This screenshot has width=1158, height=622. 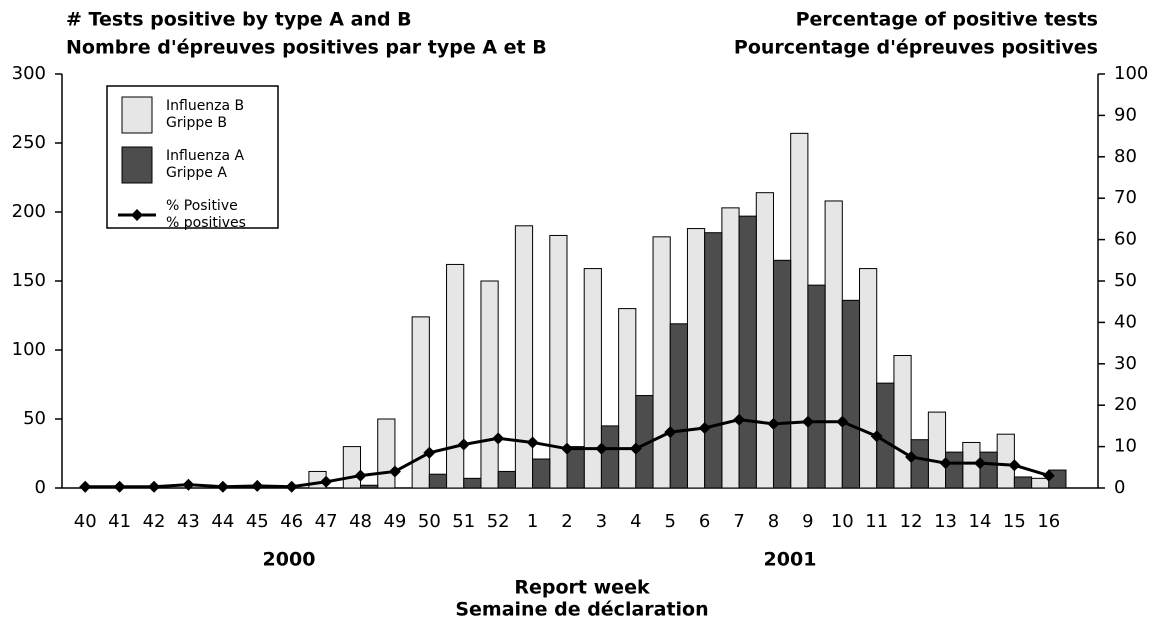 What do you see at coordinates (85, 521) in the screenshot?
I see `x-tick-label: 40` at bounding box center [85, 521].